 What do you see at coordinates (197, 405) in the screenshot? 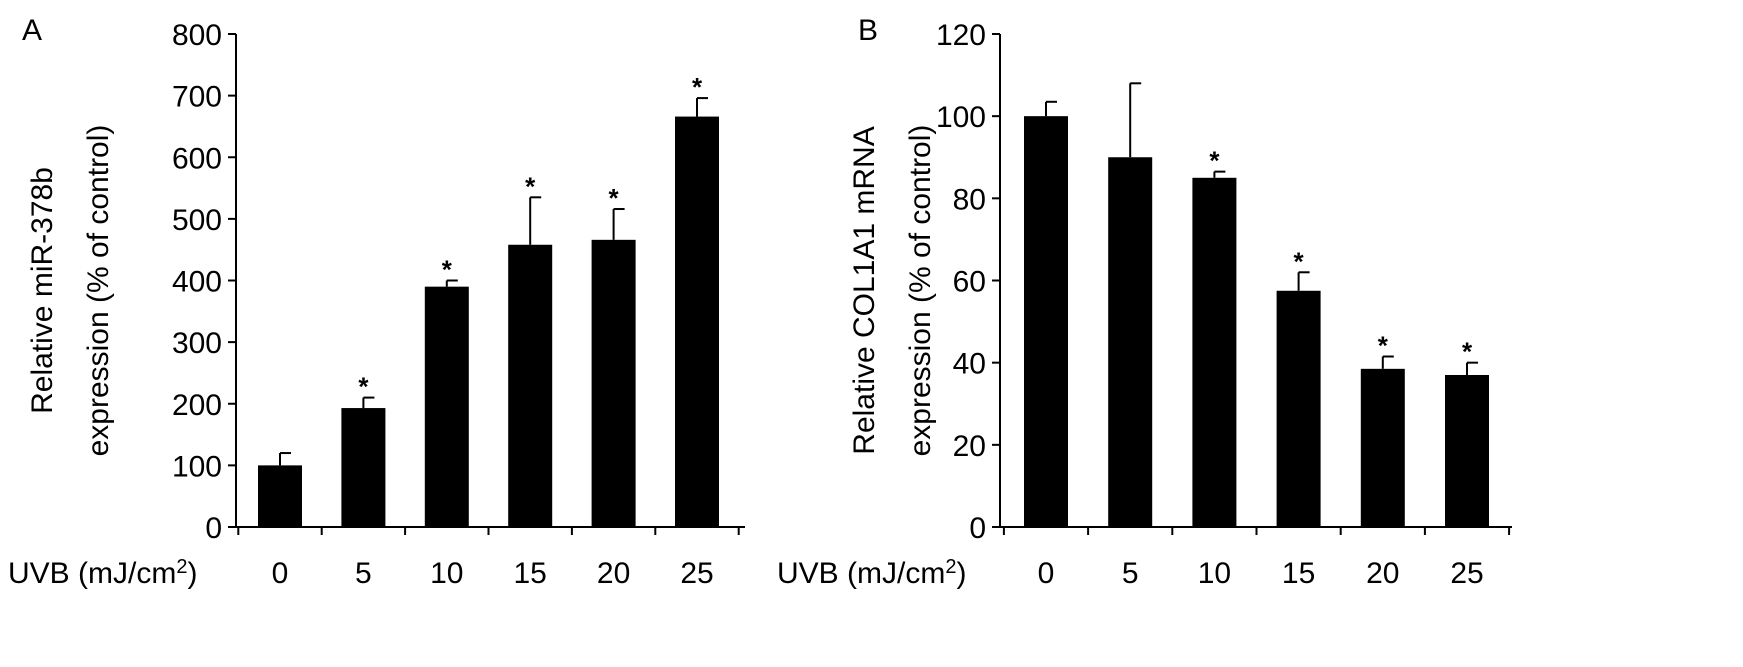
I see `y-tick-label: 200` at bounding box center [197, 405].